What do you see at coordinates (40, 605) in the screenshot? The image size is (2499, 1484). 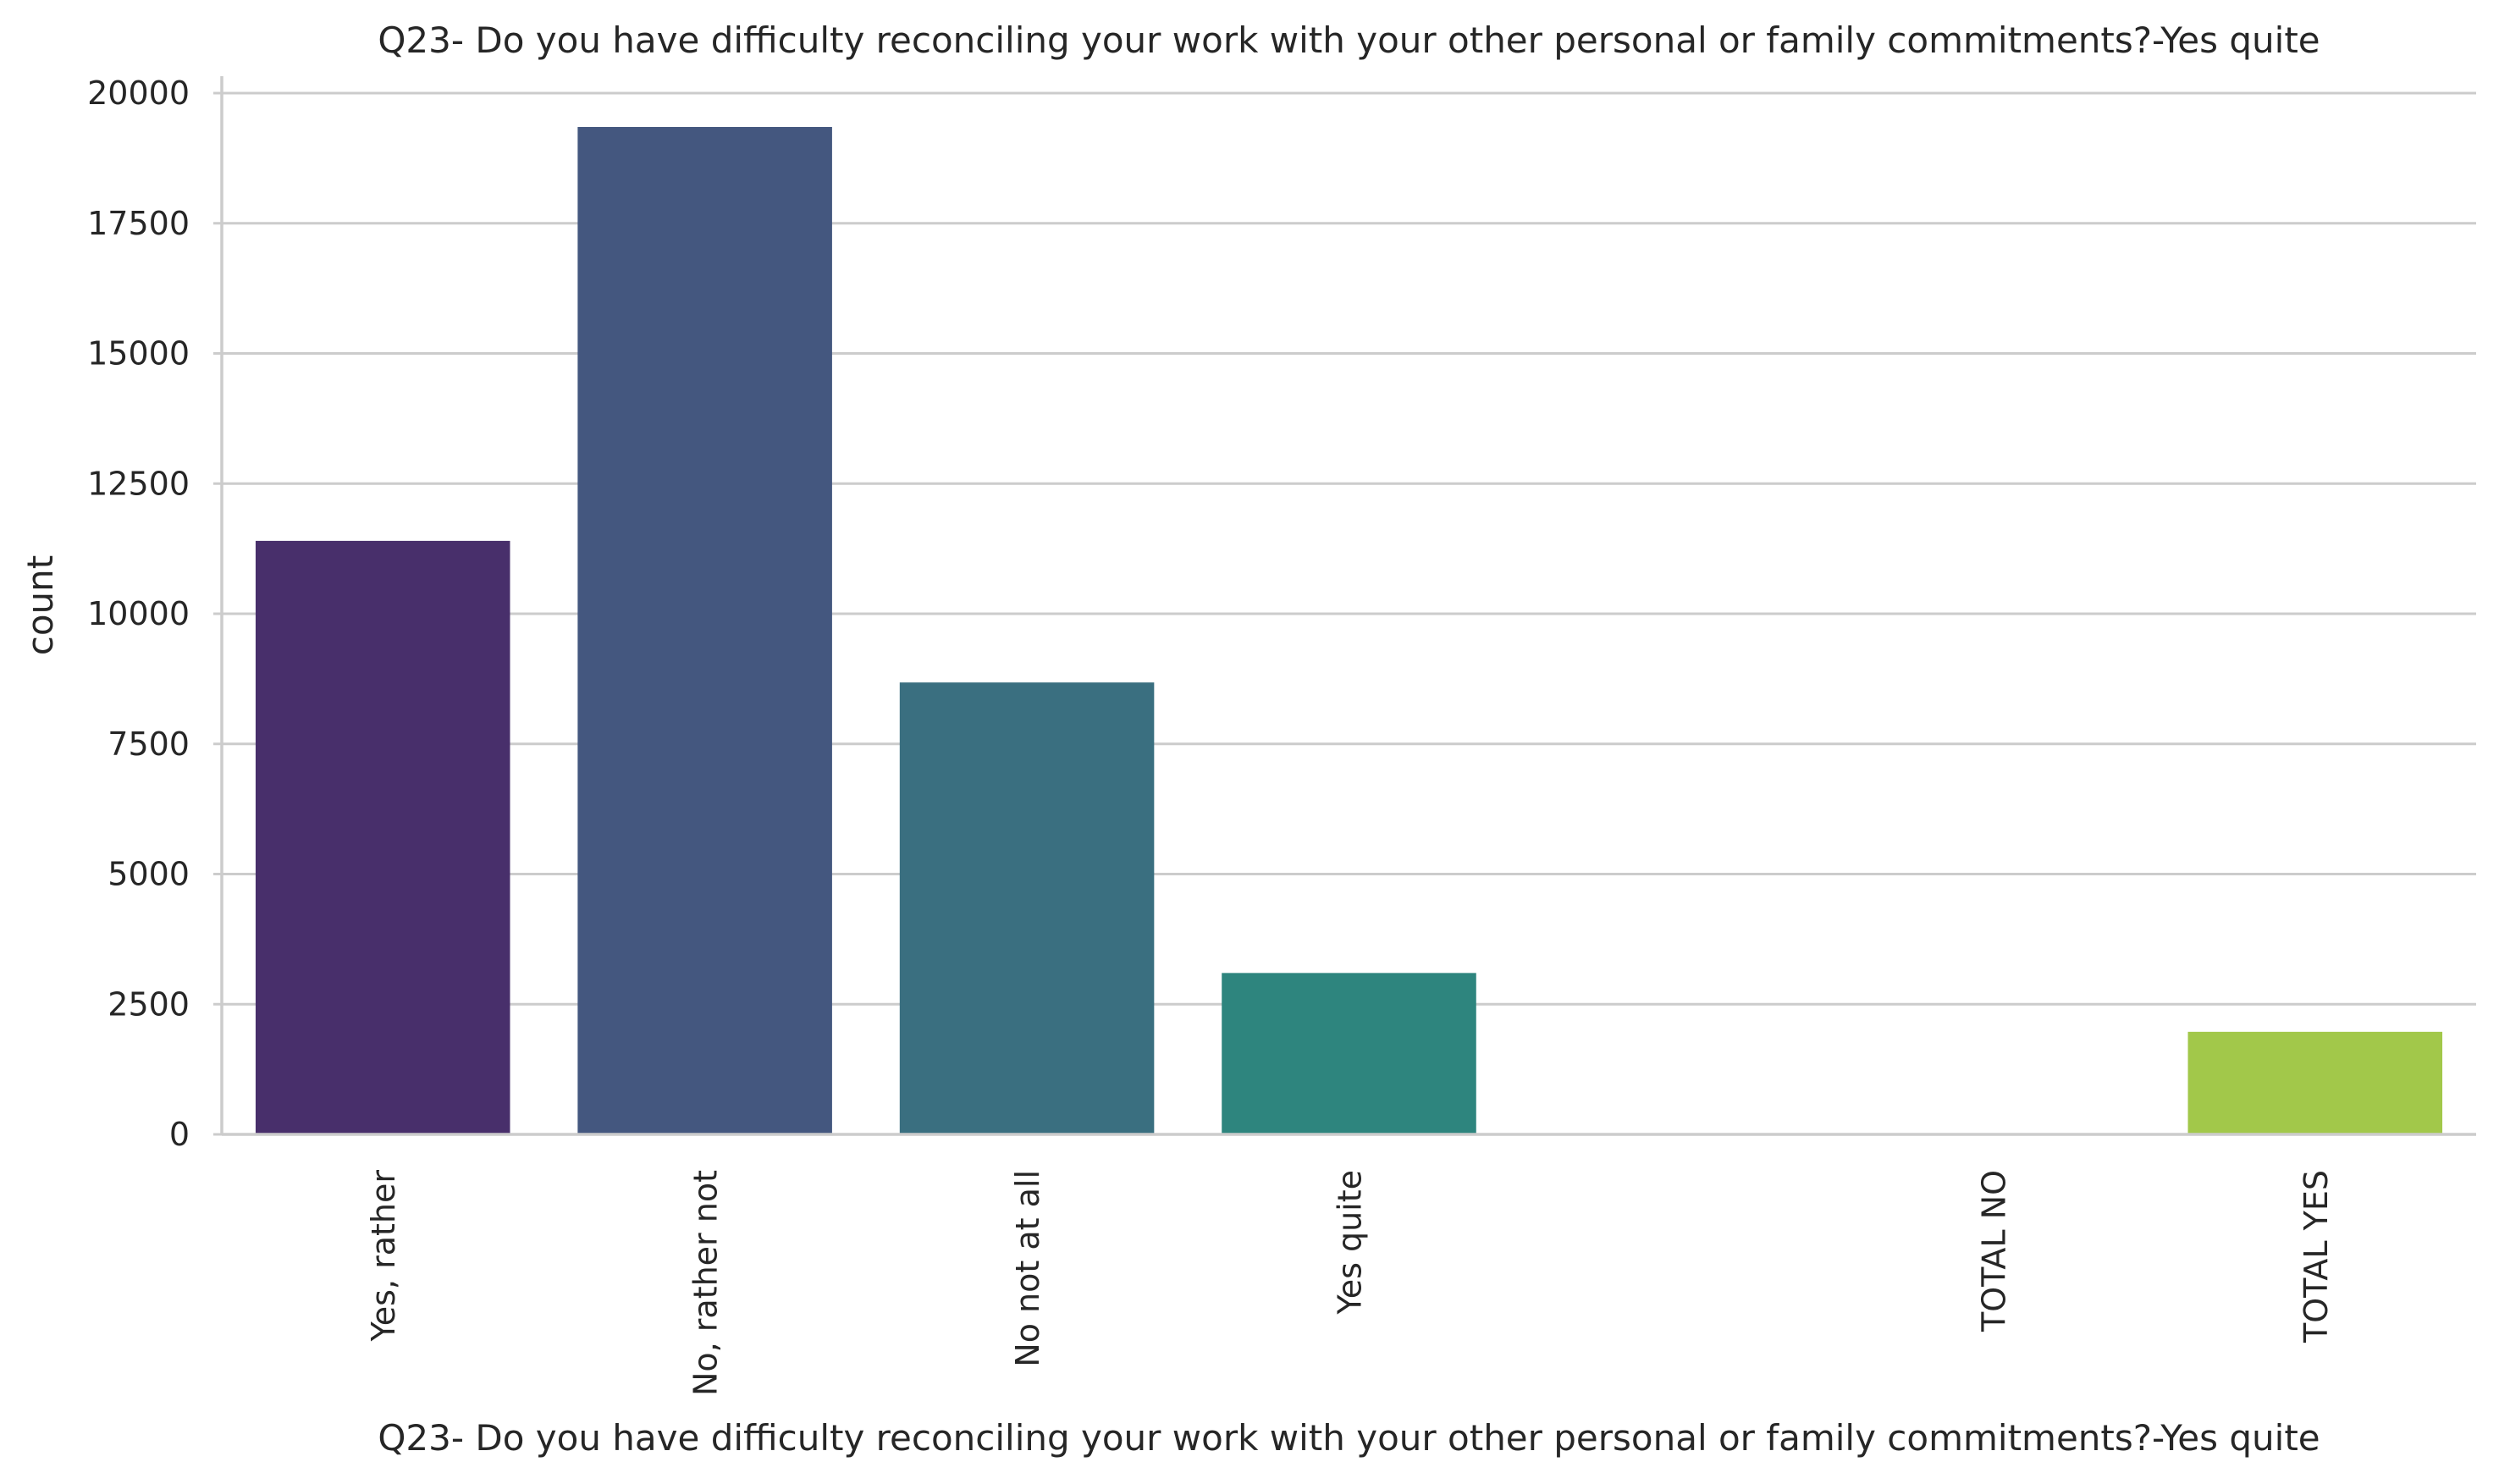 I see `y-axis-label: count` at bounding box center [40, 605].